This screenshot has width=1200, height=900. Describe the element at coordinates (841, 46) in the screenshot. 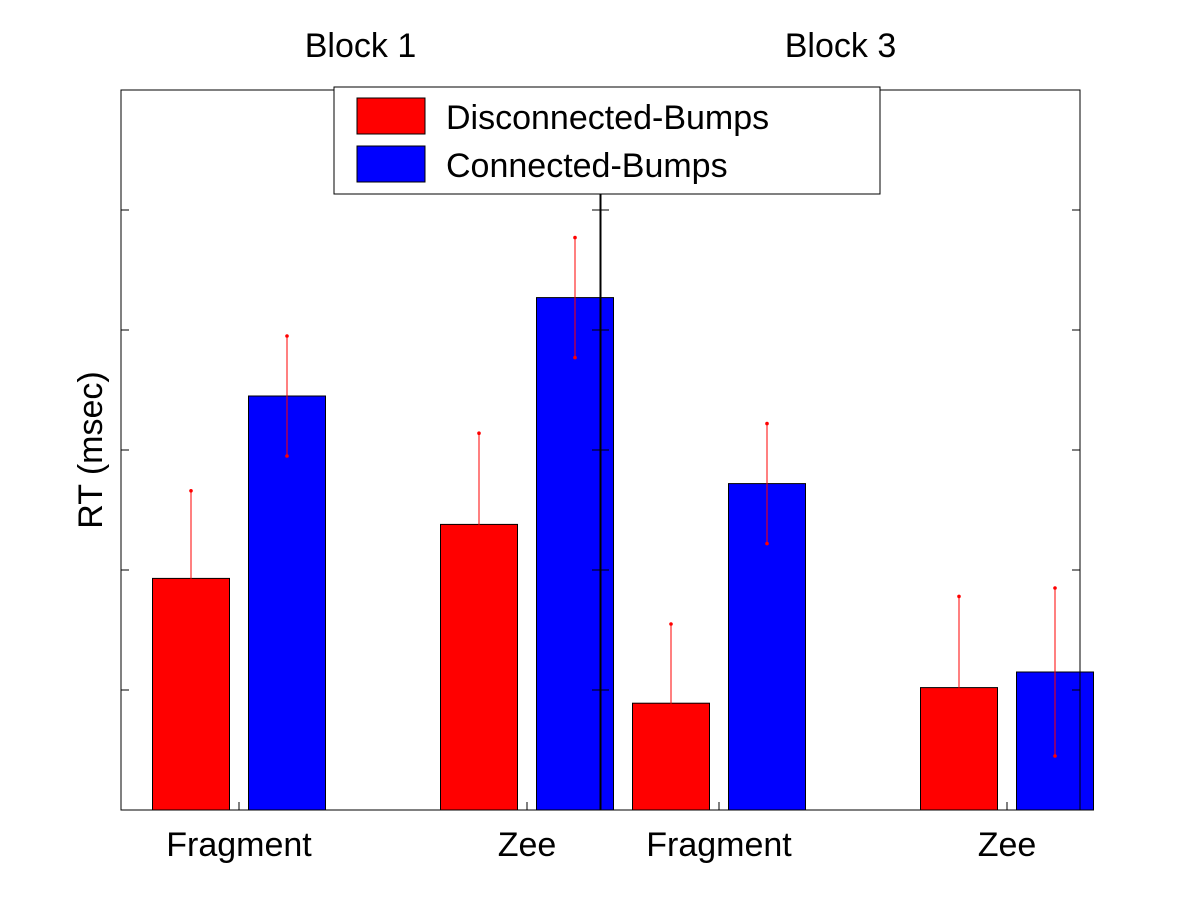

I see `panel-title: Block 3` at that location.